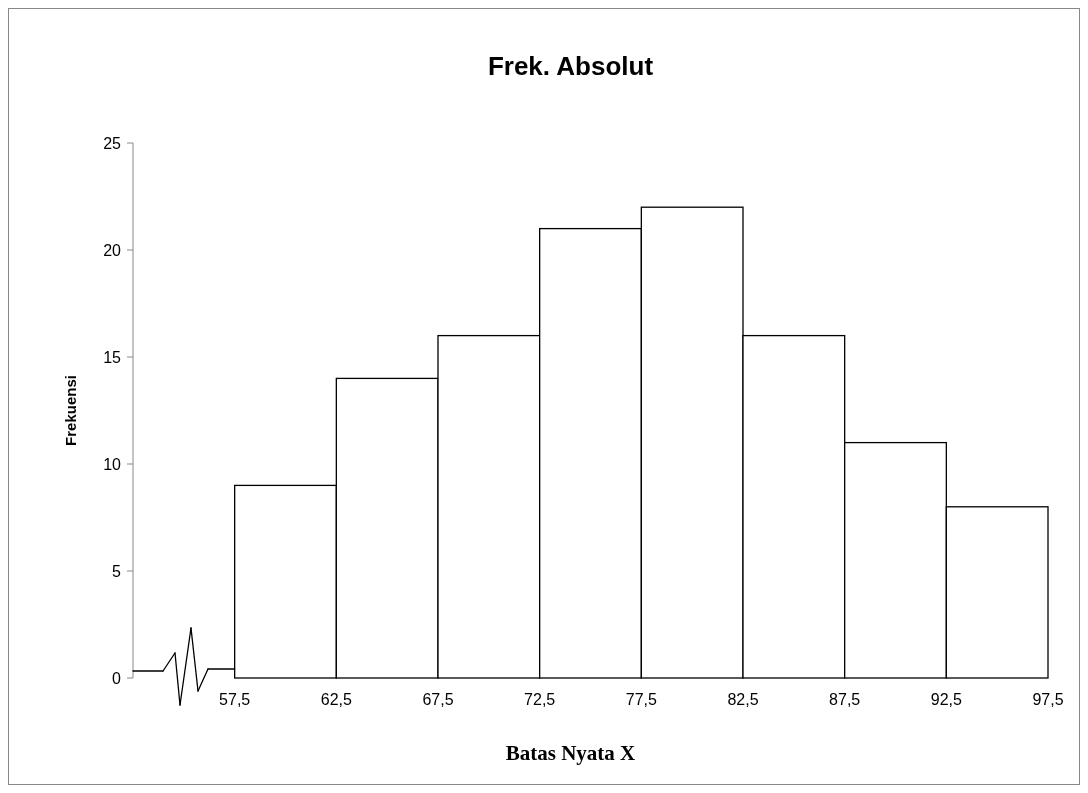 Image resolution: width=1088 pixels, height=793 pixels. I want to click on y-tick-label: 20, so click(112, 250).